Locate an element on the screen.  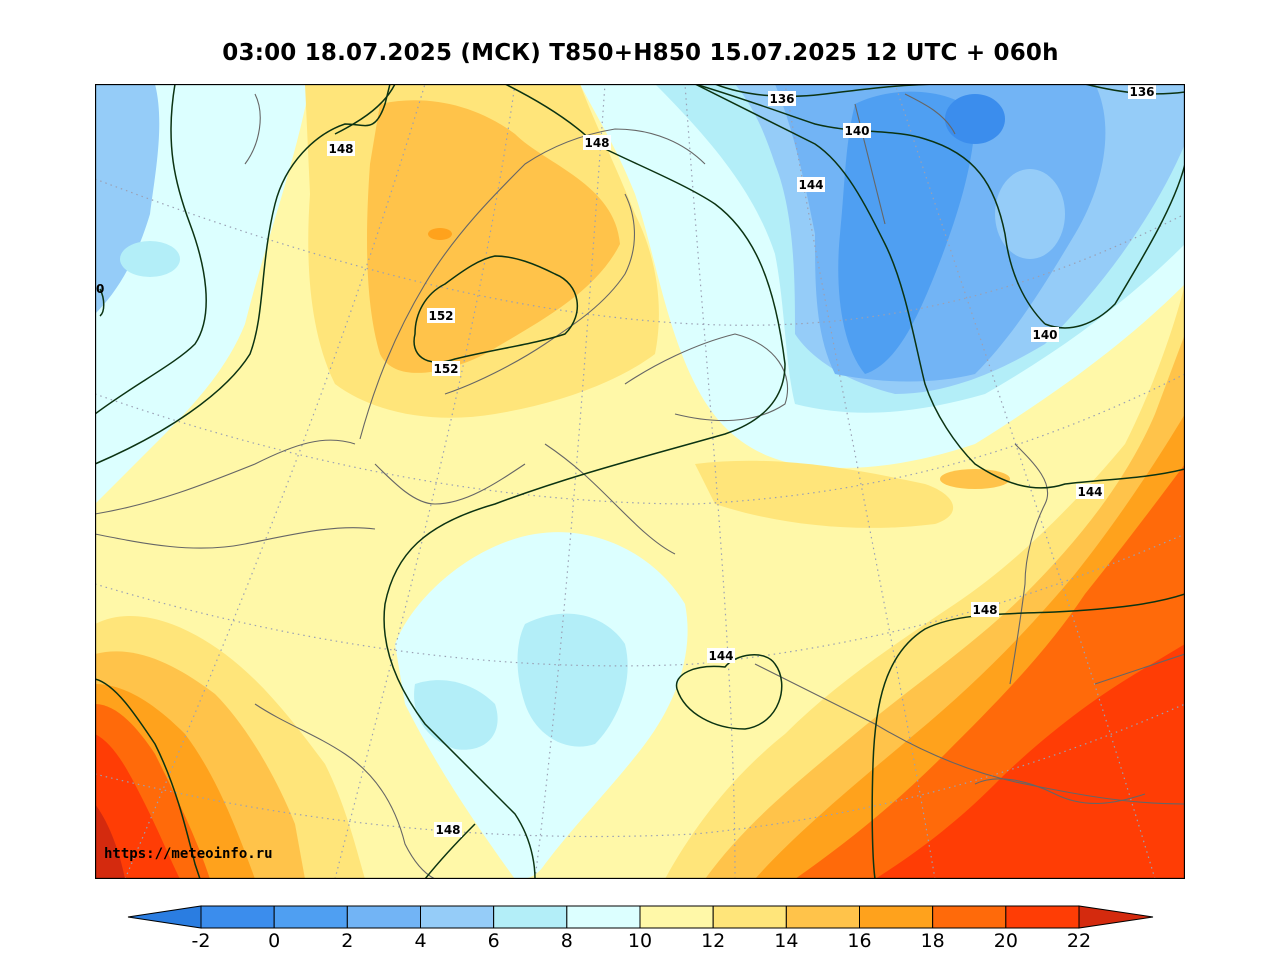
colorbar-tick-label: 22 is located at coordinates (1079, 941).